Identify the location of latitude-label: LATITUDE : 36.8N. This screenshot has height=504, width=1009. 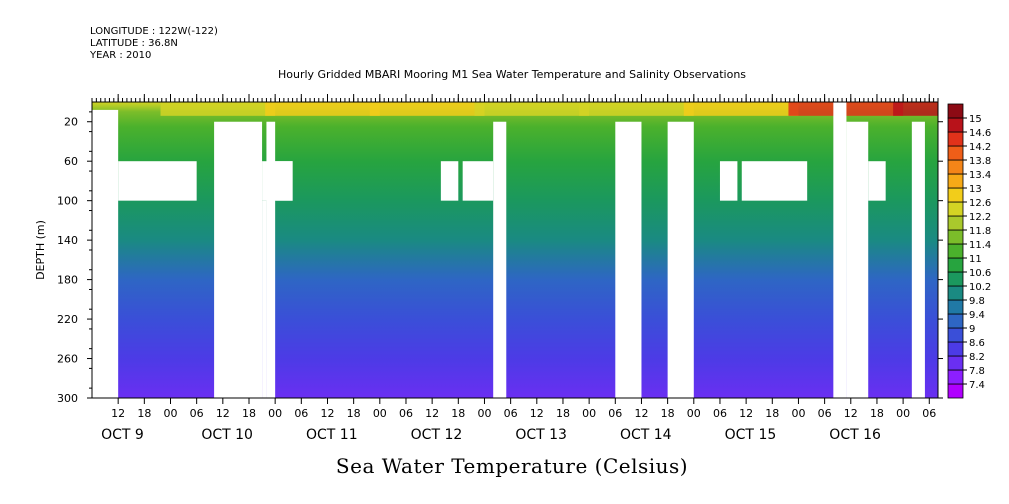
(134, 43).